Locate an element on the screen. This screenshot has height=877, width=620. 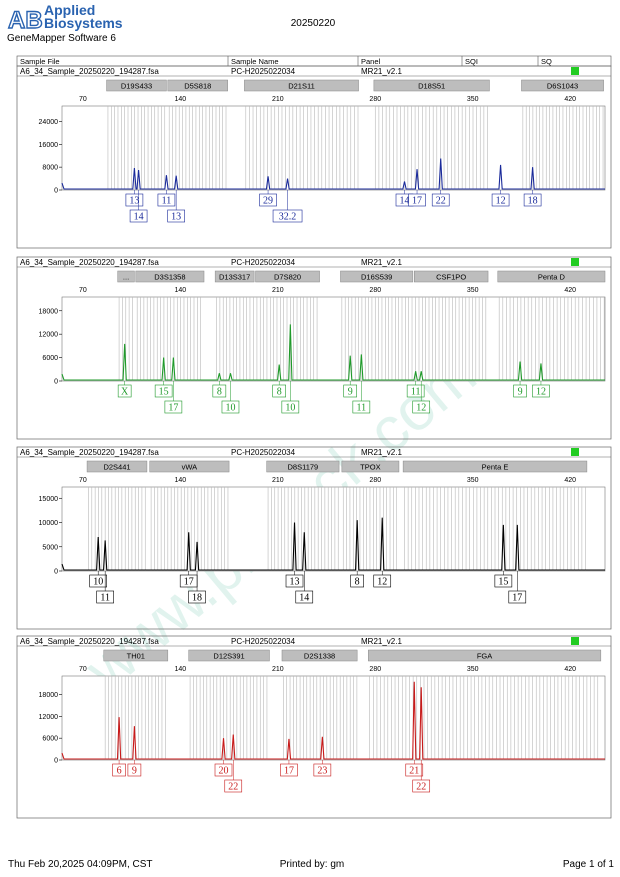
x-tick-label: 420 is located at coordinates (570, 99).